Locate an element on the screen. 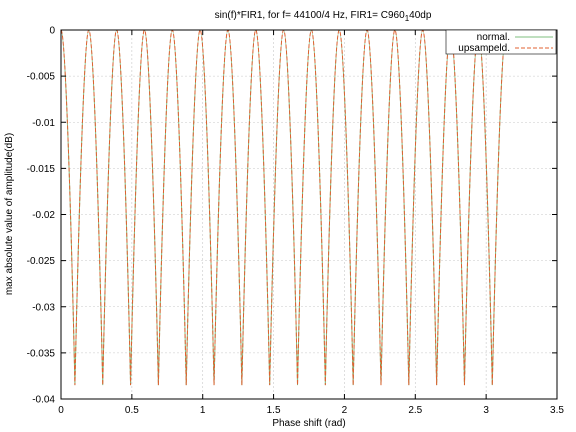 Image resolution: width=576 pixels, height=432 pixels. chart-title-suffix: 40dp is located at coordinates (420, 15).